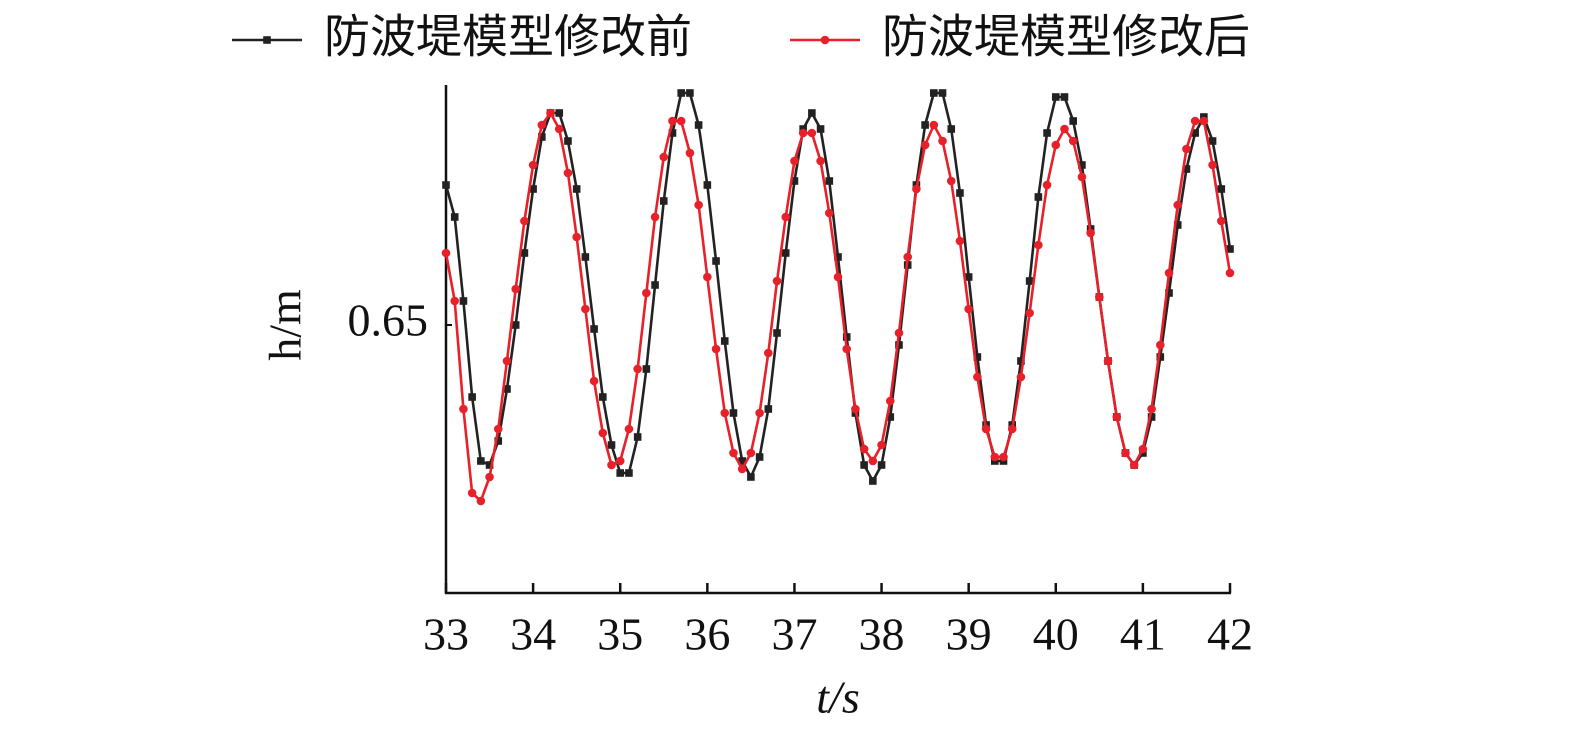 The width and height of the screenshot is (1575, 748). I want to click on x-tick-label: 39, so click(969, 634).